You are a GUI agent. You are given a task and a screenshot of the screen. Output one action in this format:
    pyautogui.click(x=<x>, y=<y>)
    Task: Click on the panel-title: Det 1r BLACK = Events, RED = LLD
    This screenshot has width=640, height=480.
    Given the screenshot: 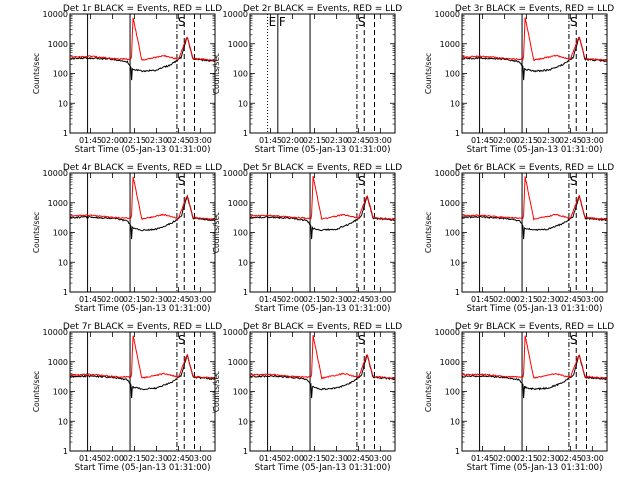 What is the action you would take?
    pyautogui.click(x=142, y=9)
    